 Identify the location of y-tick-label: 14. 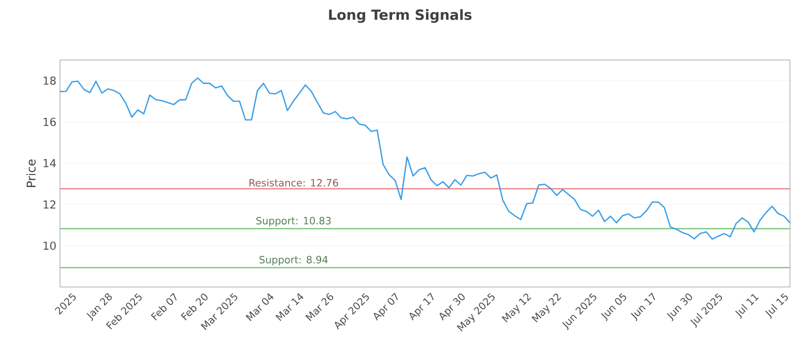
(50, 163).